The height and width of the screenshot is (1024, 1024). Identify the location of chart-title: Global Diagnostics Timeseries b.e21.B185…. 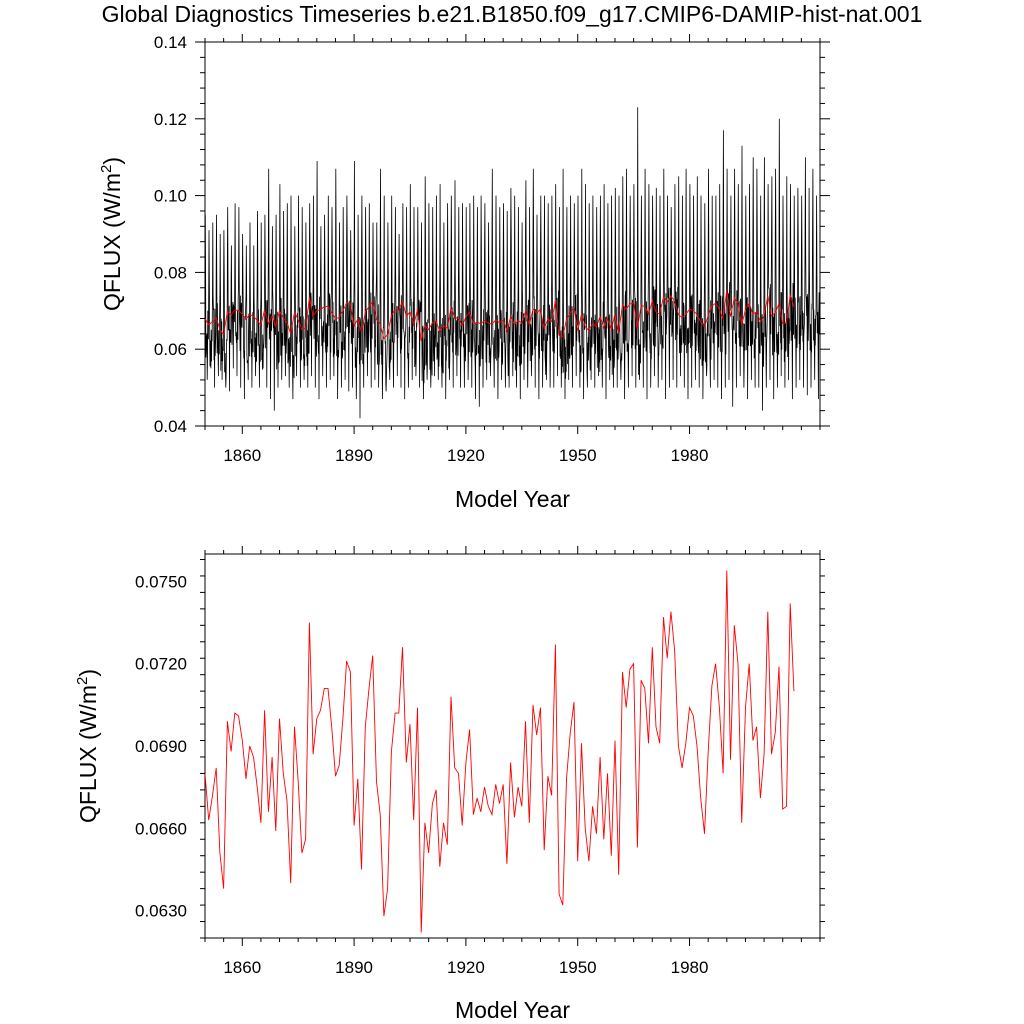
(512, 14).